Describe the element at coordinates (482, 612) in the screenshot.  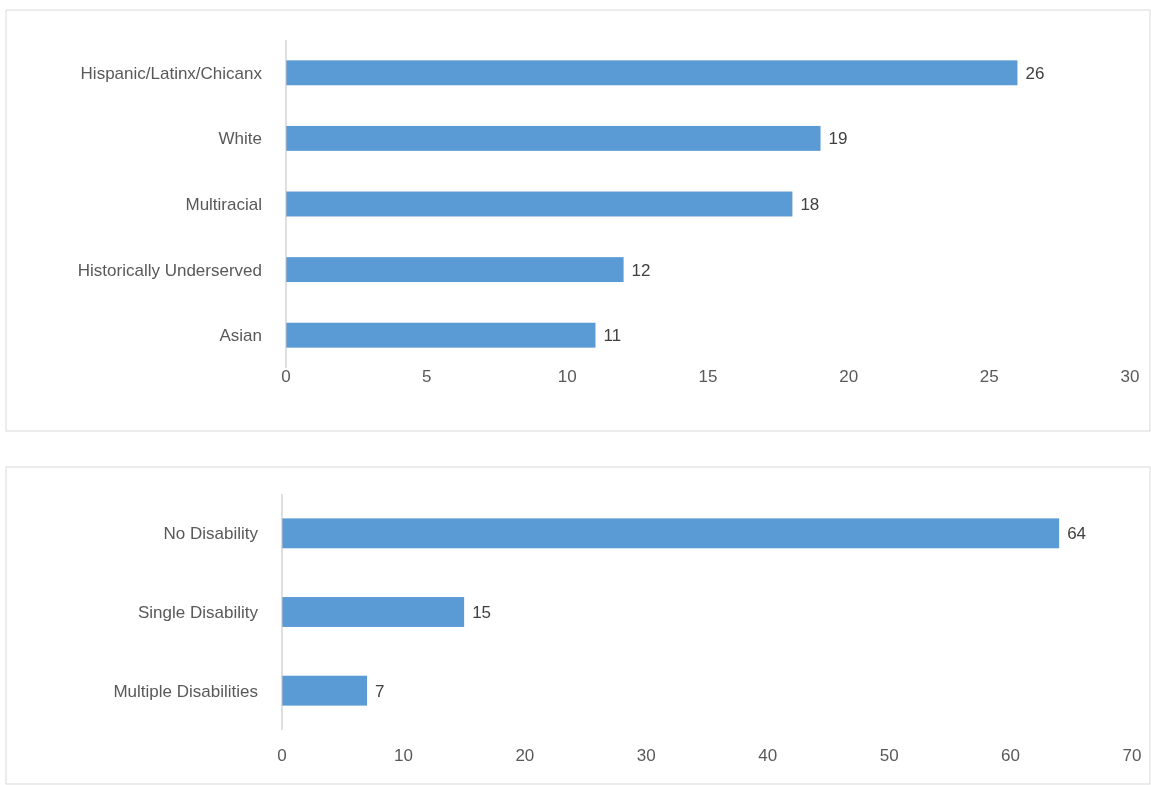
I see `data-label: 15` at that location.